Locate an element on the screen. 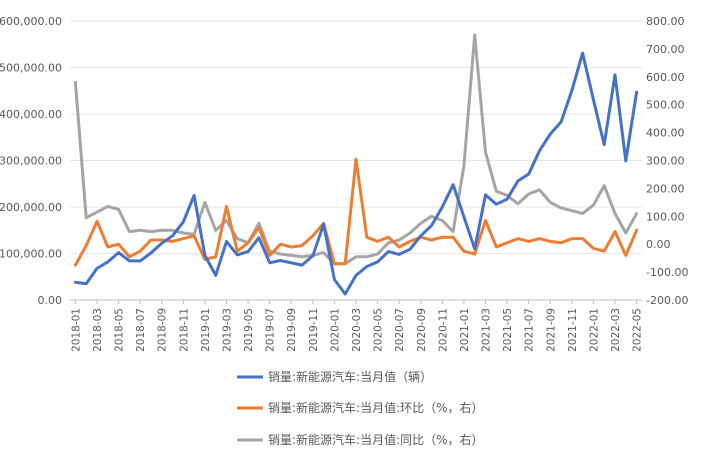 The width and height of the screenshot is (708, 466). legend-item-1: 销量:新能源汽车:当月值（辆） is located at coordinates (334, 376).